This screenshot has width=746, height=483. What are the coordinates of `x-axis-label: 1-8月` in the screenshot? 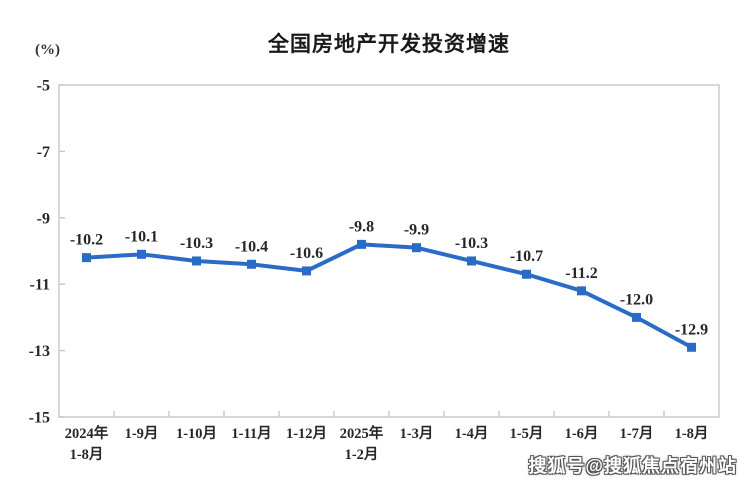 It's located at (692, 433).